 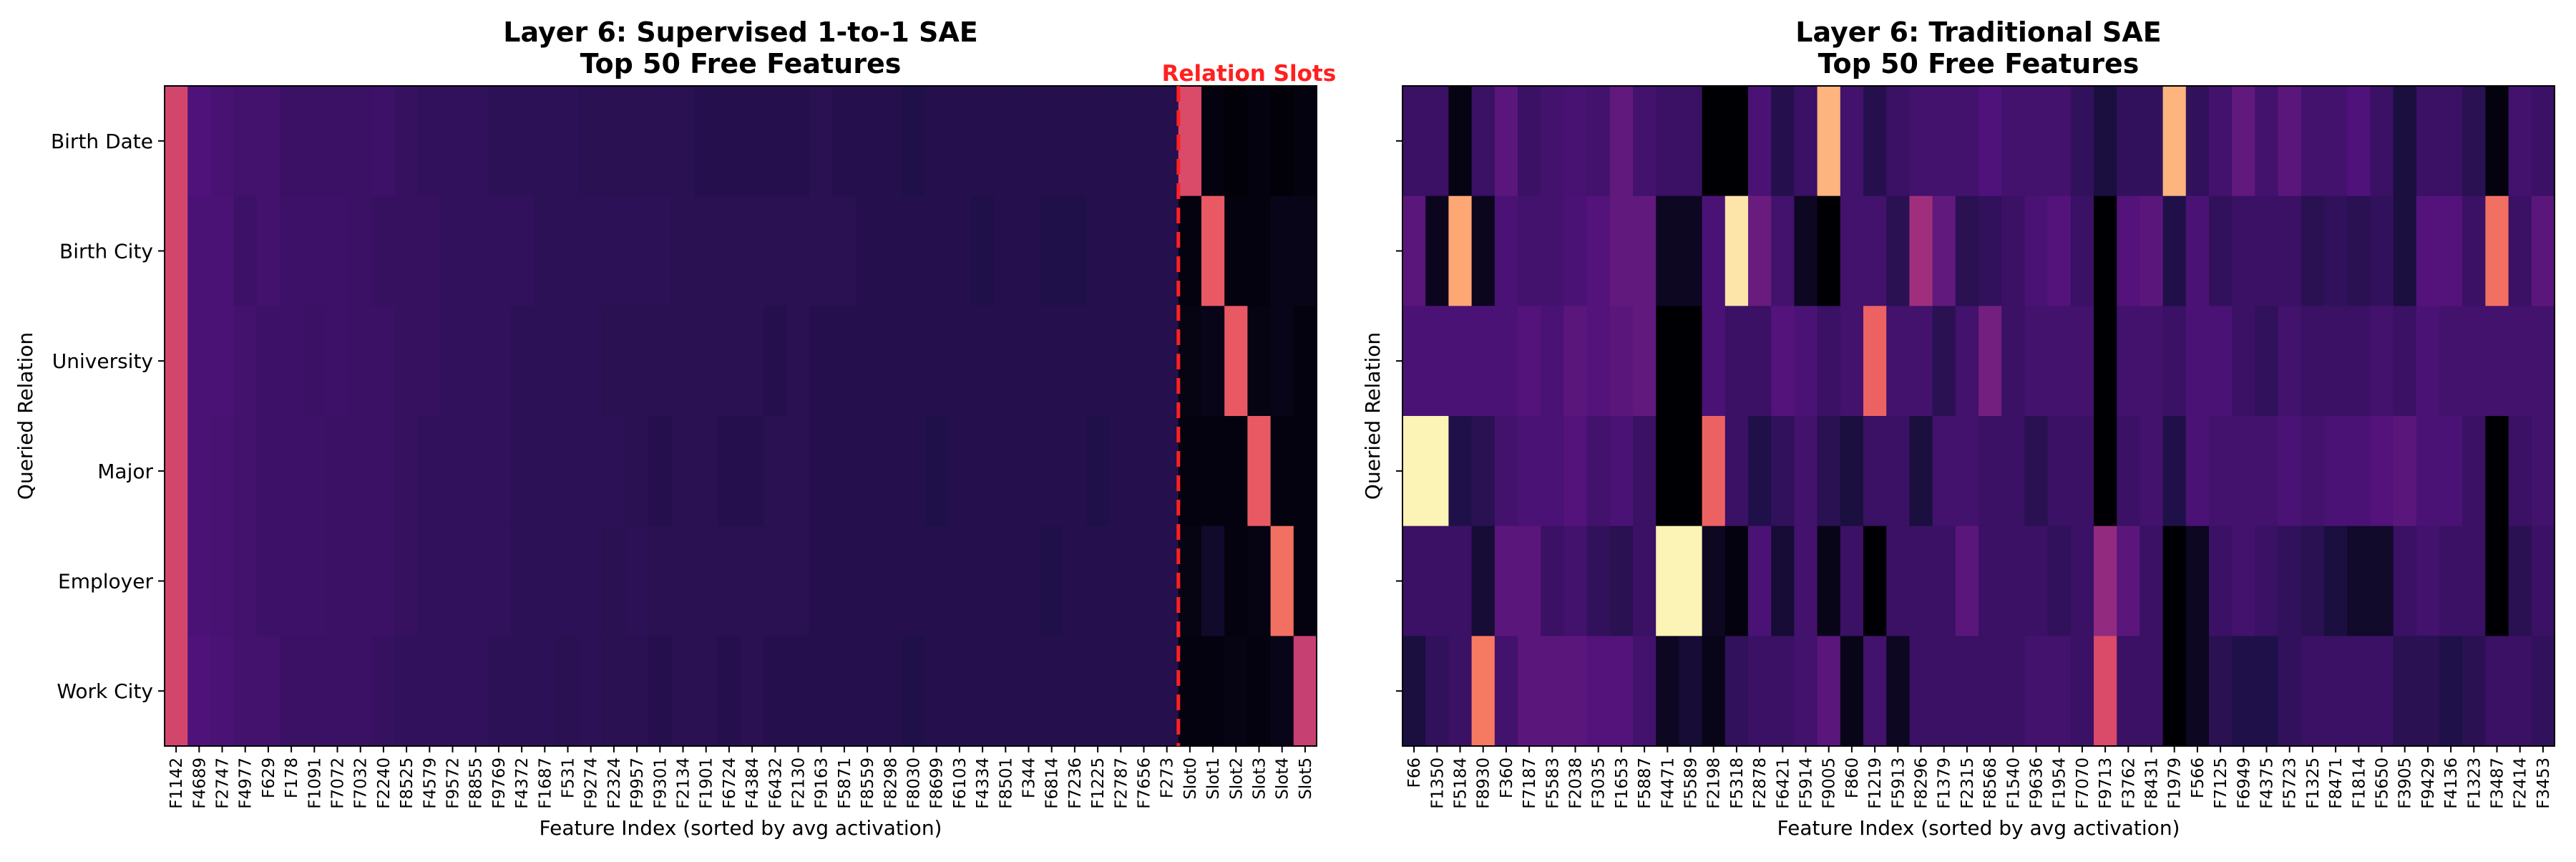 I want to click on x-tick-label: F1325, so click(x=2313, y=783).